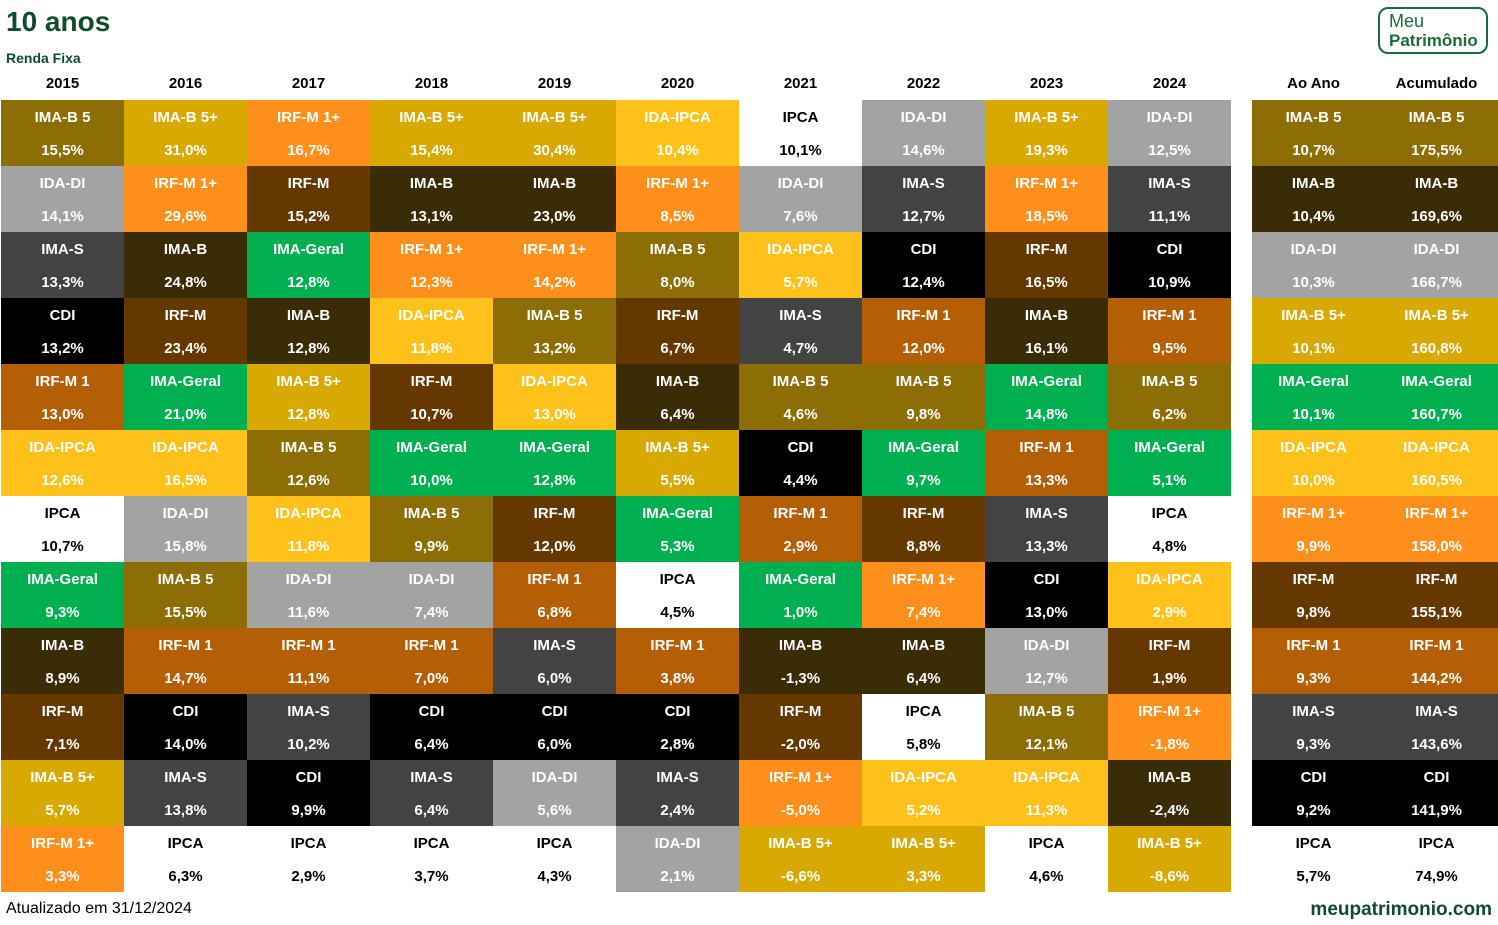  I want to click on index-return: 2,4%, so click(677, 810).